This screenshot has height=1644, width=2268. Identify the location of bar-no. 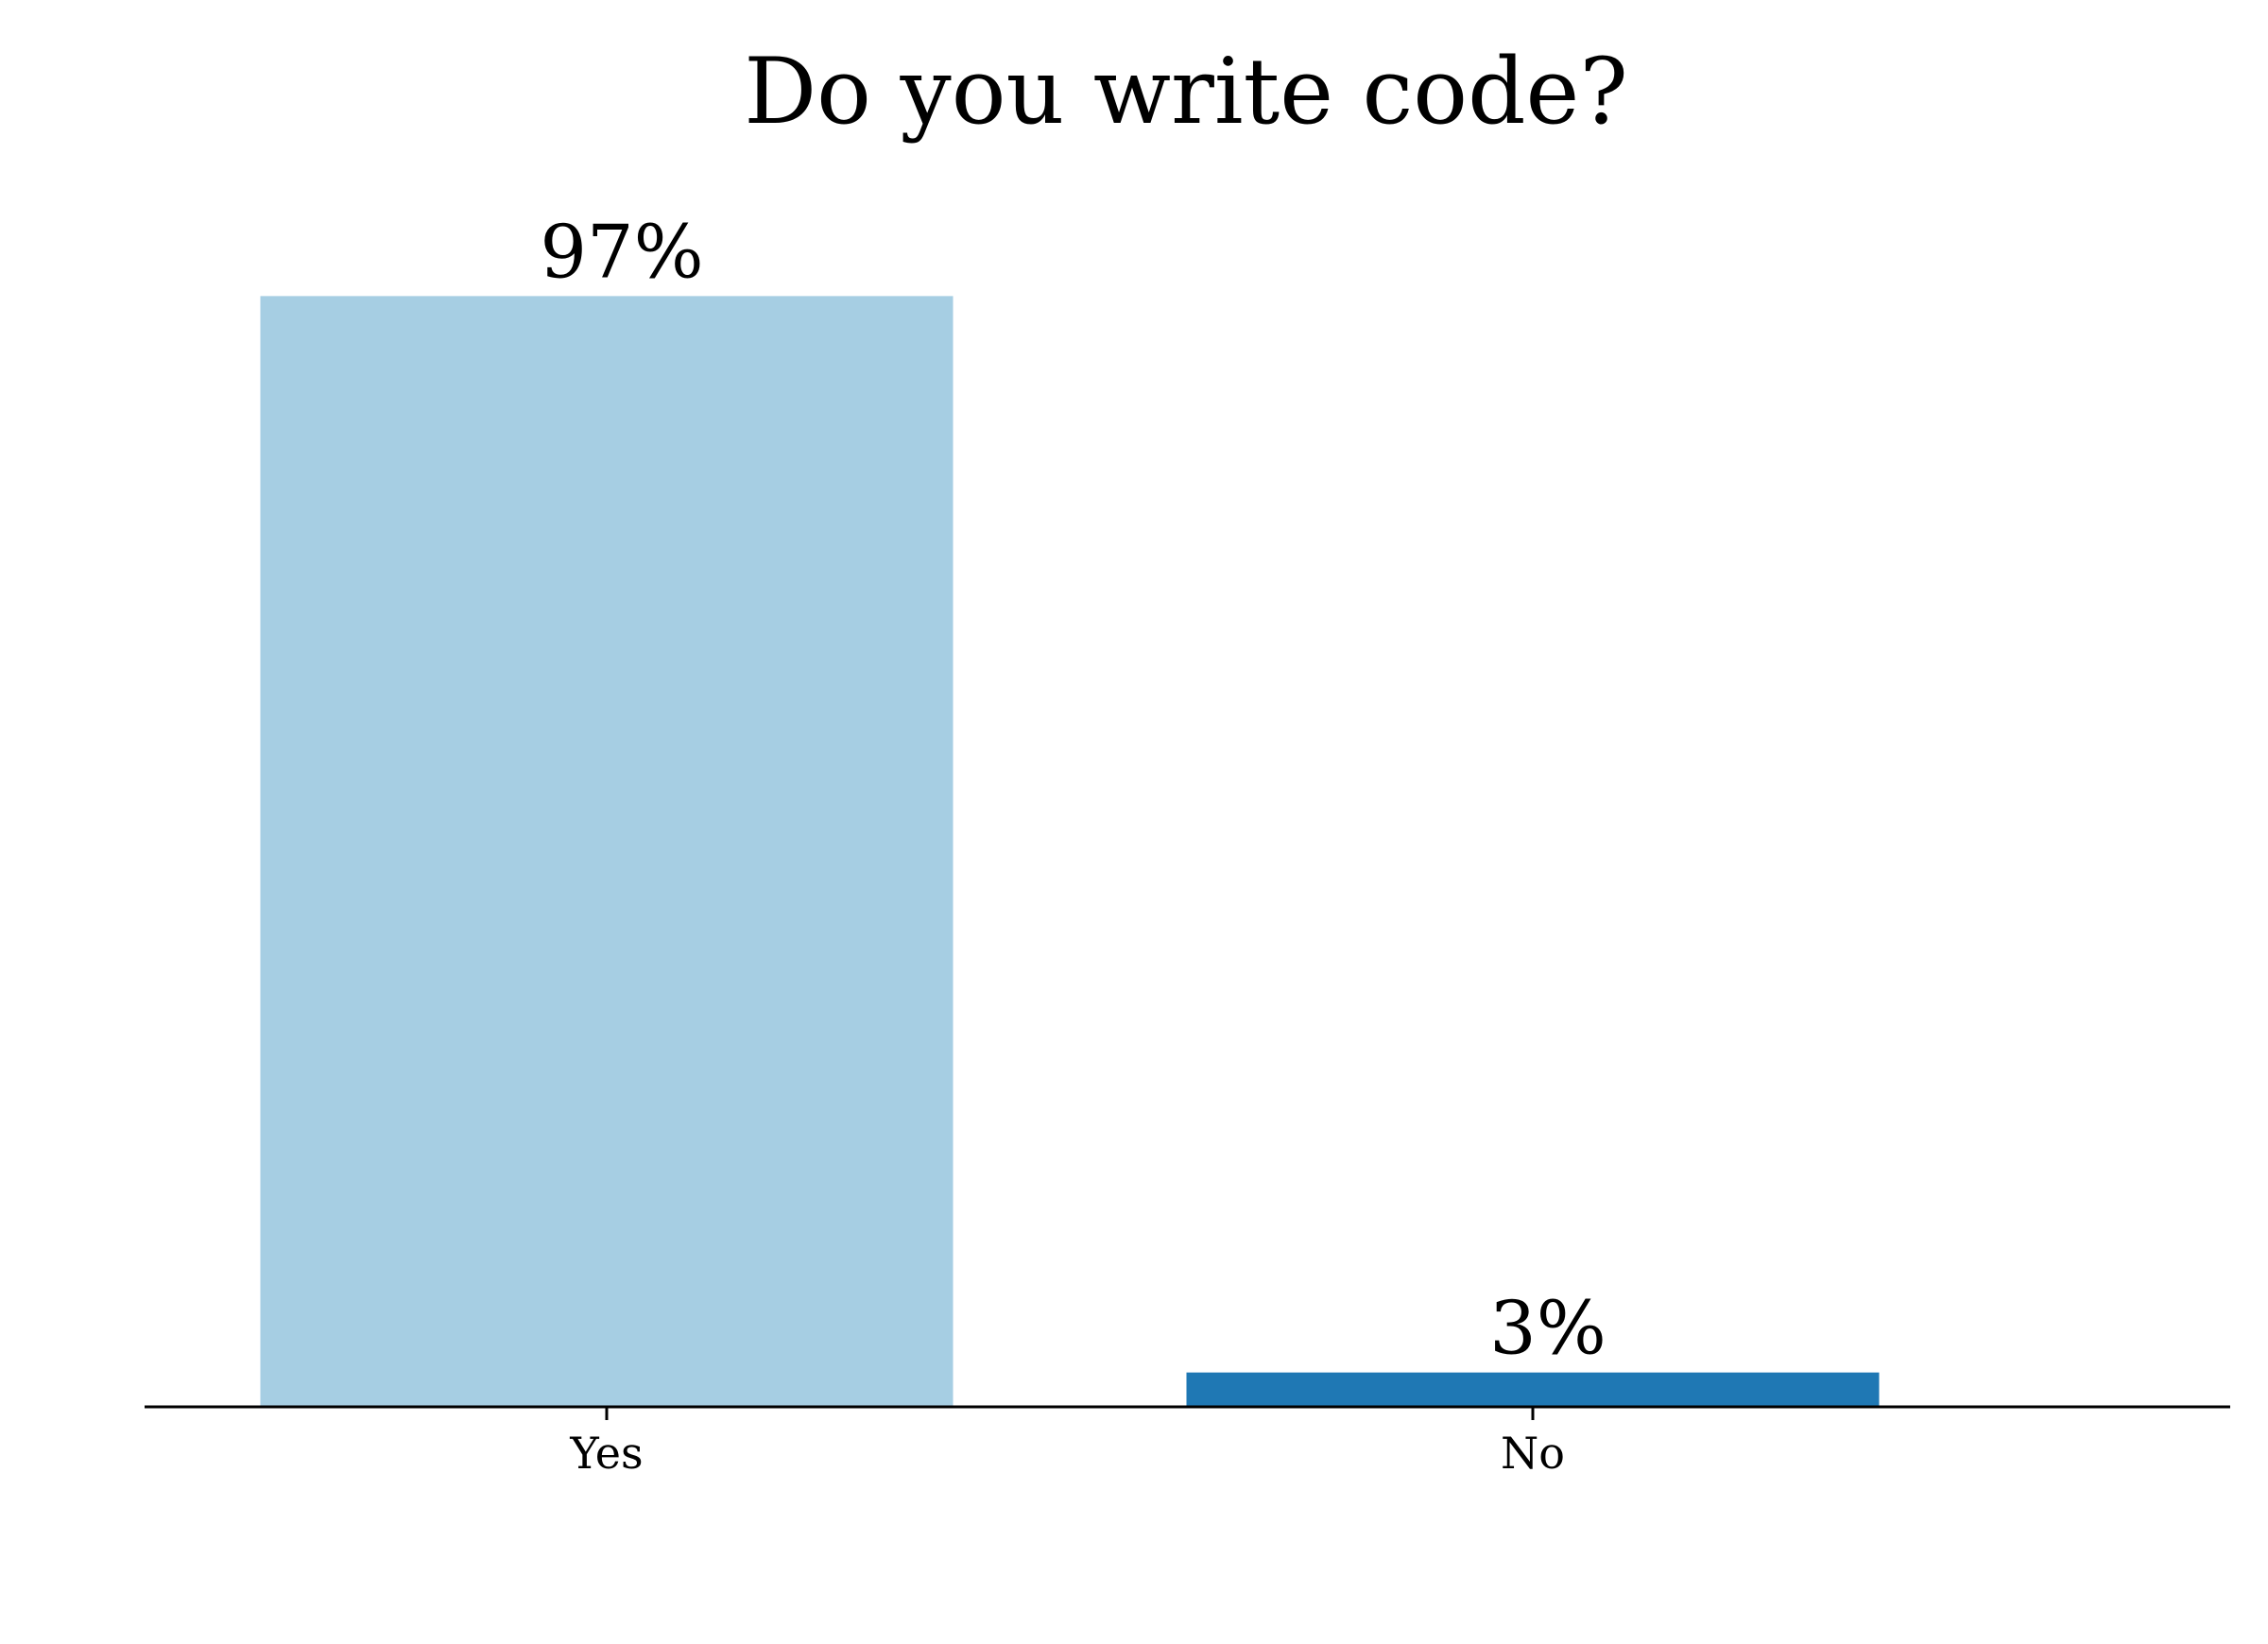
(1533, 1389).